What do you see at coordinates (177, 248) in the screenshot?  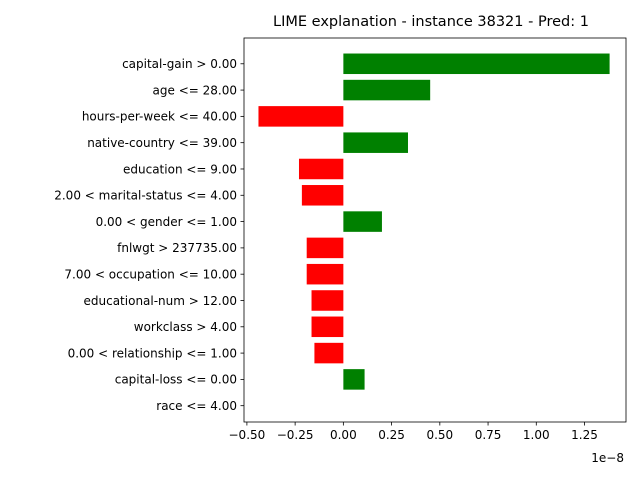 I see `y-tick-label: fnlwgt > 237735.00` at bounding box center [177, 248].